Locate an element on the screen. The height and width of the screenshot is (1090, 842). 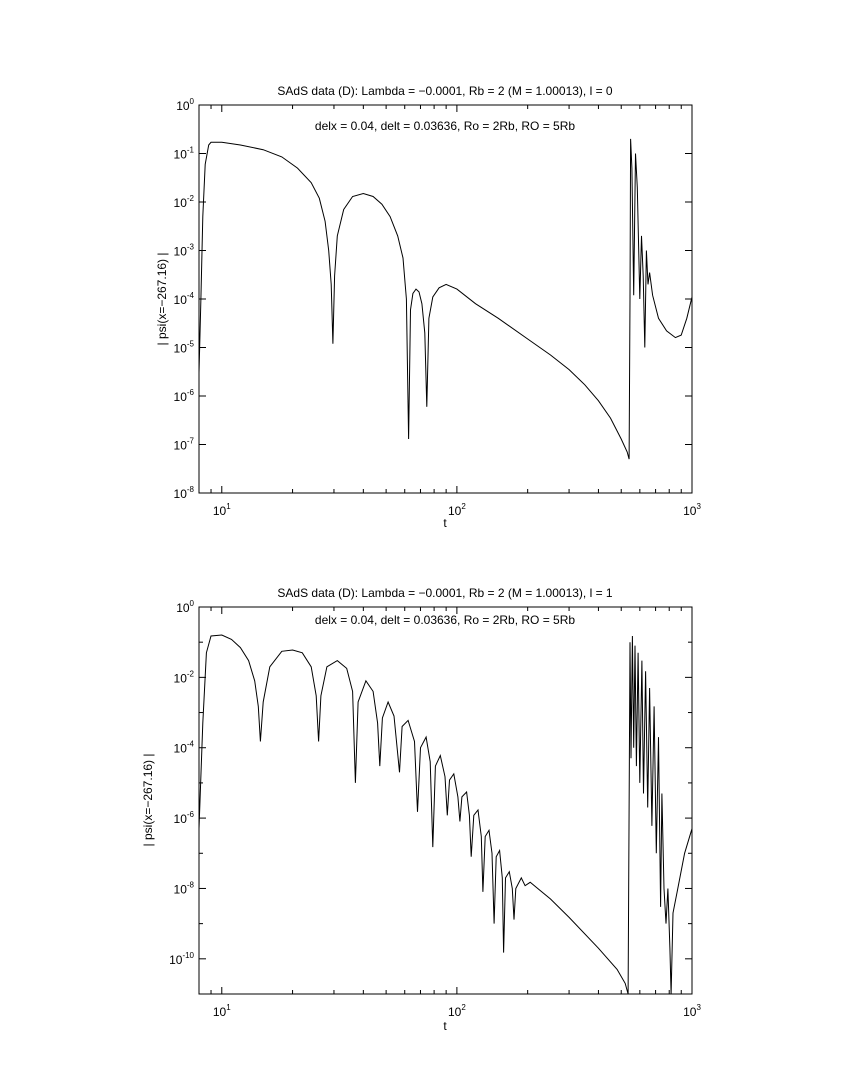
y-tick-label: 10⁻³ is located at coordinates (184, 251).